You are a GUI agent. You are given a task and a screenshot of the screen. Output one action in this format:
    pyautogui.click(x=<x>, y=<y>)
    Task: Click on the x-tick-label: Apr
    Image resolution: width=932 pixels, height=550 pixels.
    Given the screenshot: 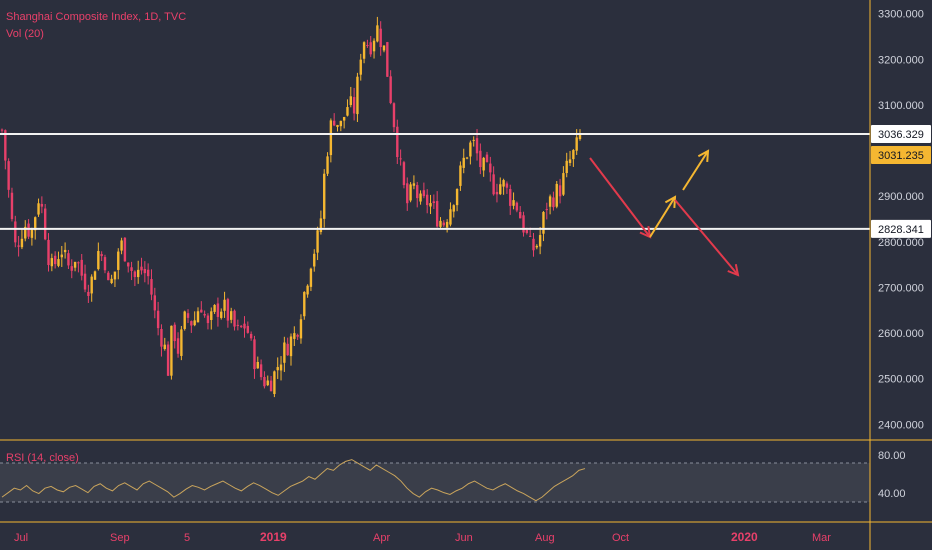 What is the action you would take?
    pyautogui.click(x=381, y=538)
    